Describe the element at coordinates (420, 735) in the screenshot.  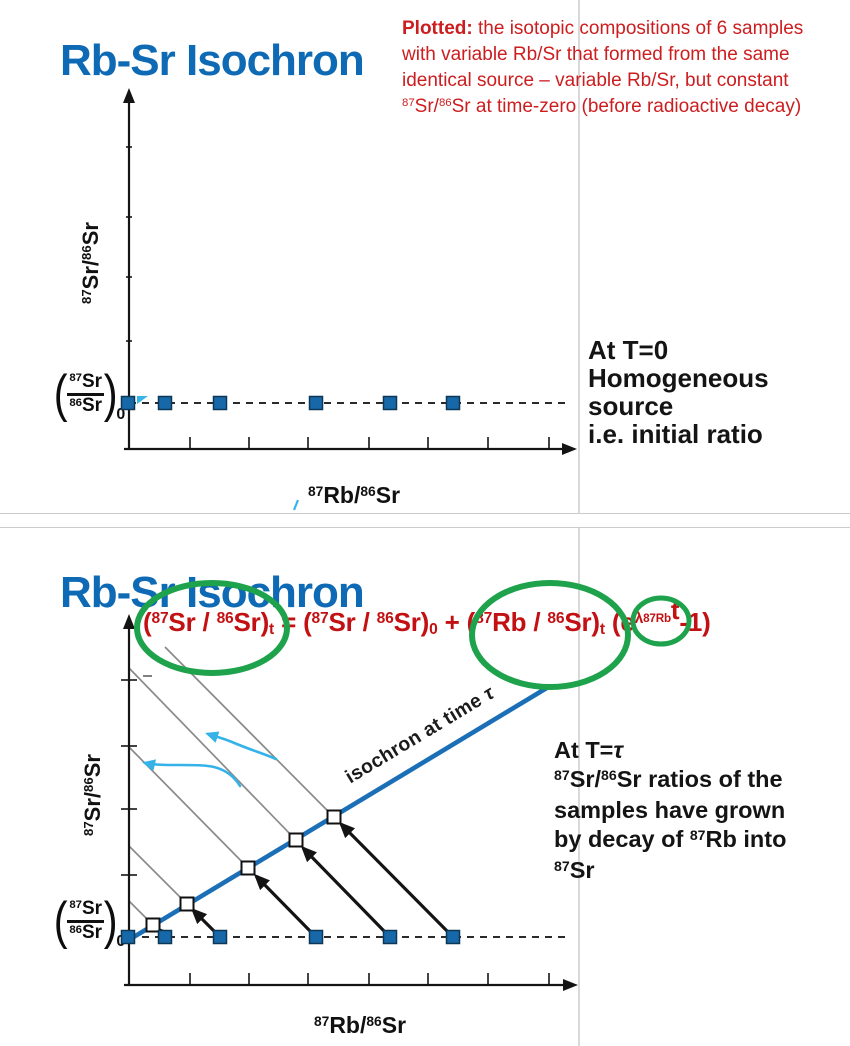
I see `isochron-line-label: isochron at time τ` at that location.